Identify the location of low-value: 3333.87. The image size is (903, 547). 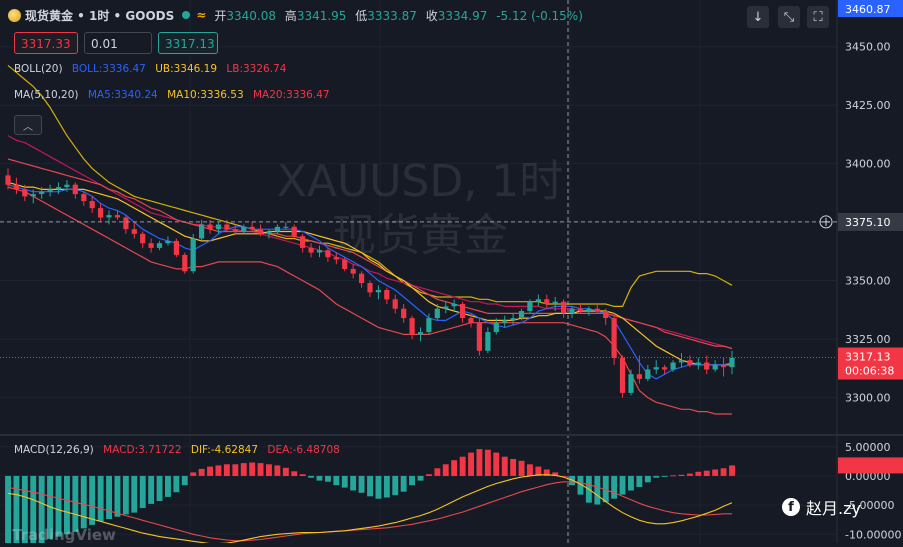
(392, 15).